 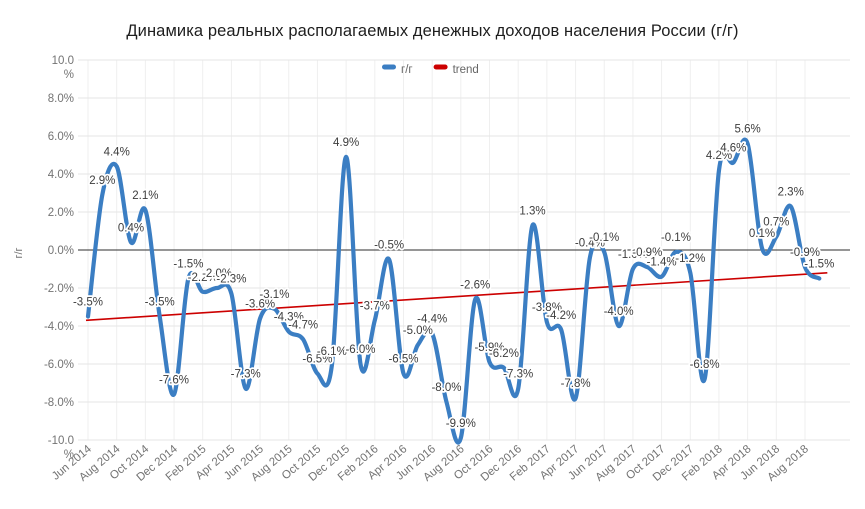 I want to click on y-tick-label: 6.0%, so click(x=61, y=137).